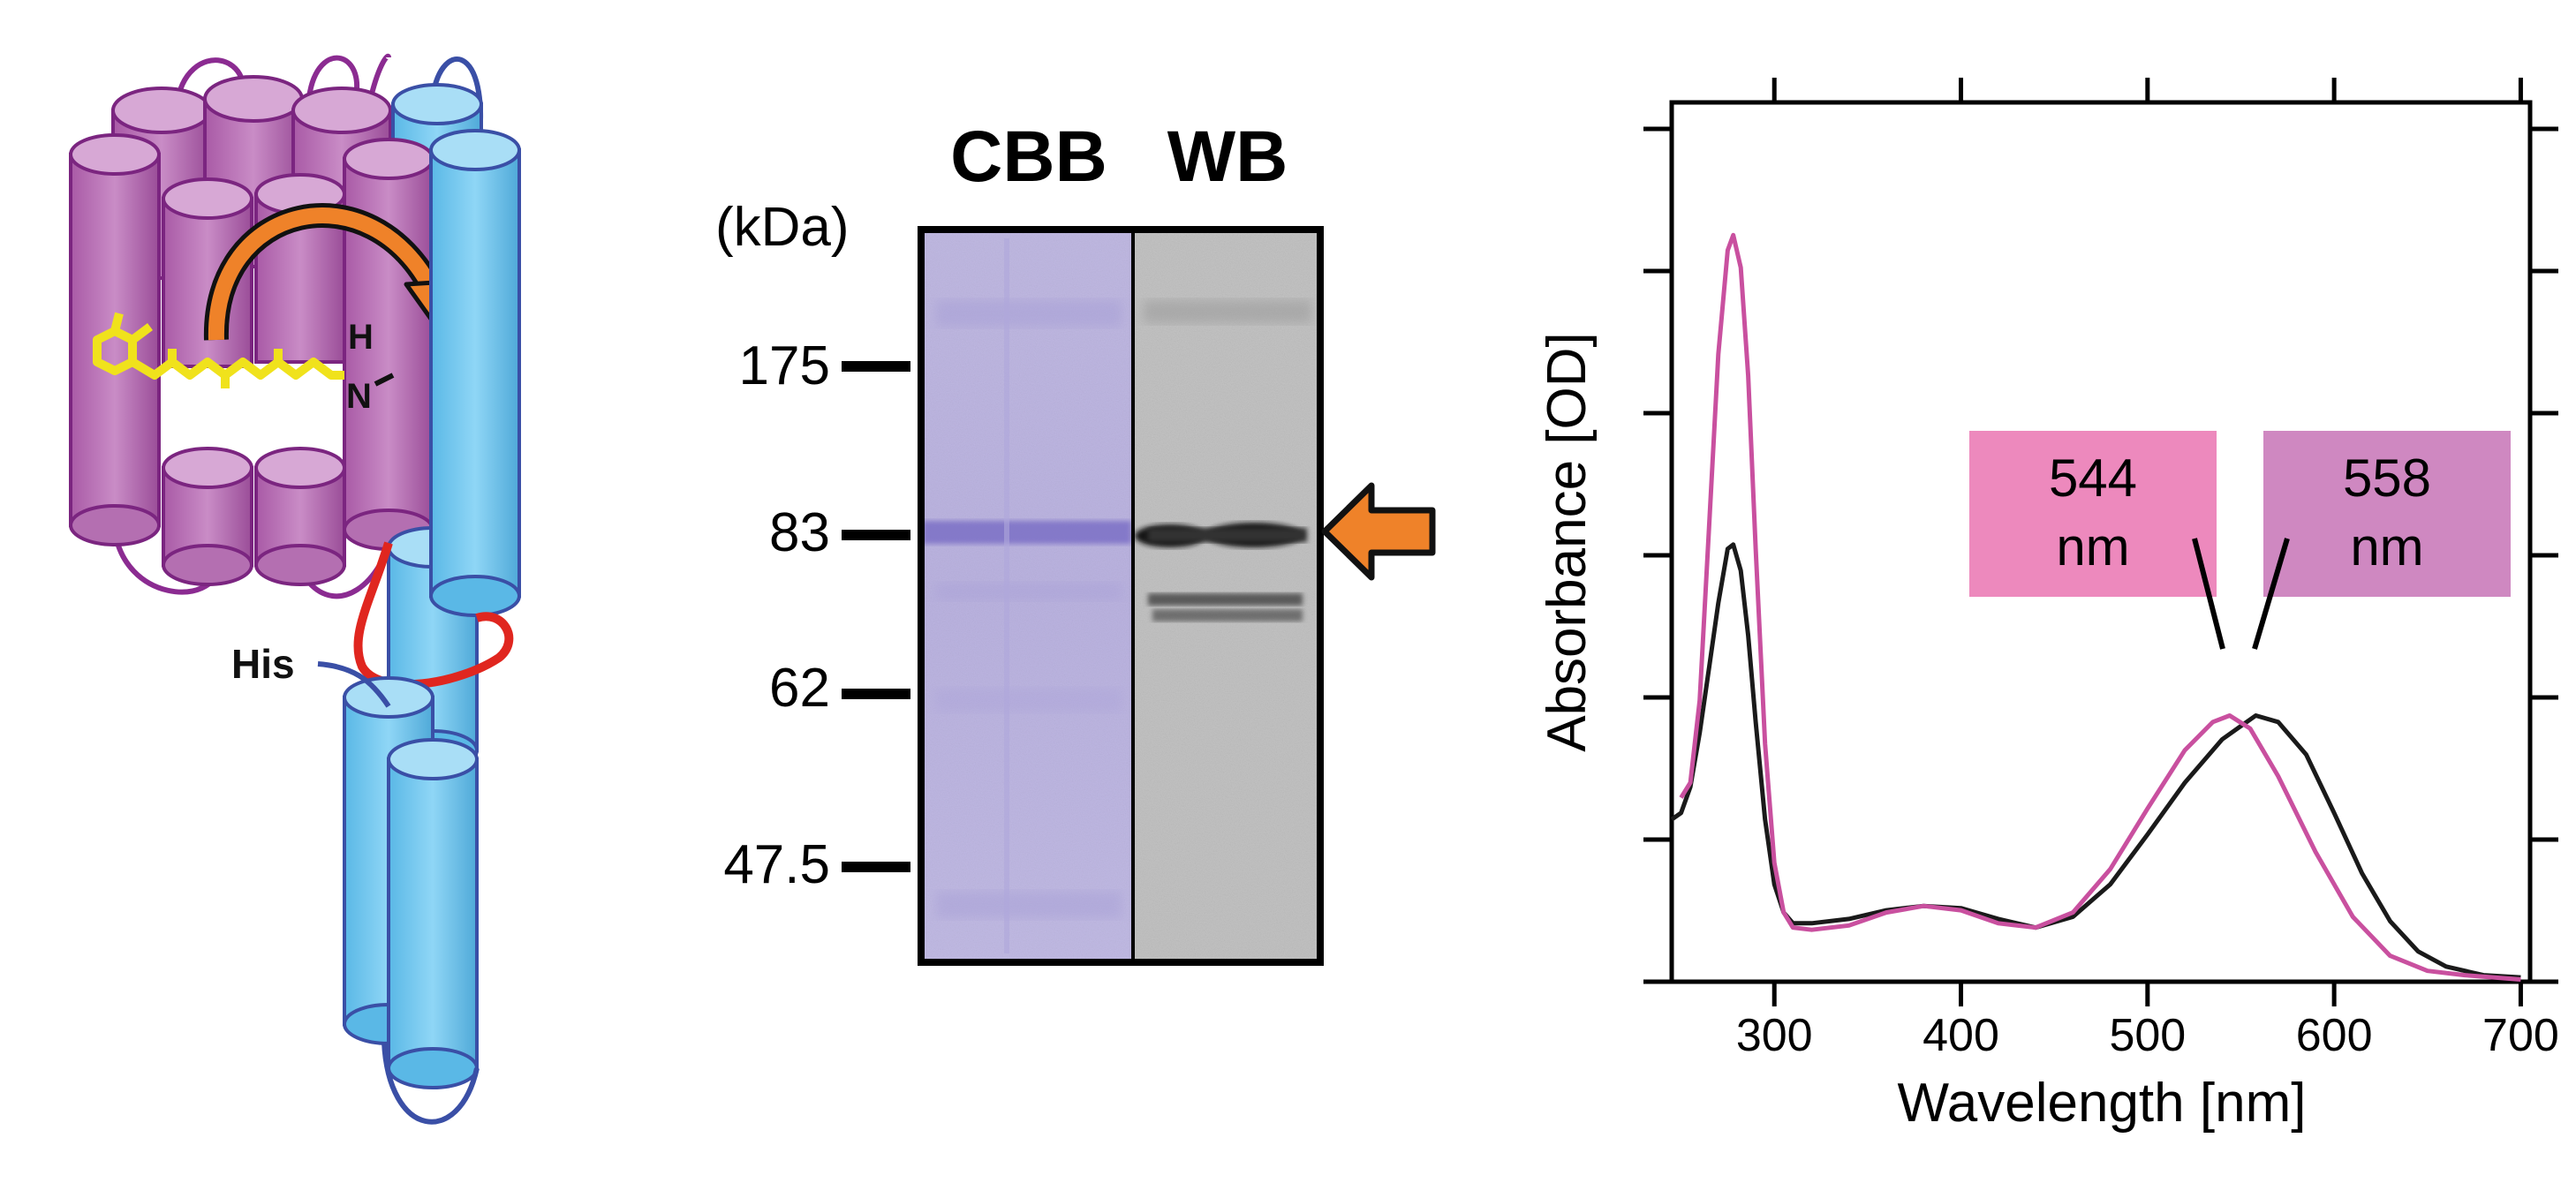  Describe the element at coordinates (433, 913) in the screenshot. I see `blue-helix-lower-right` at that location.